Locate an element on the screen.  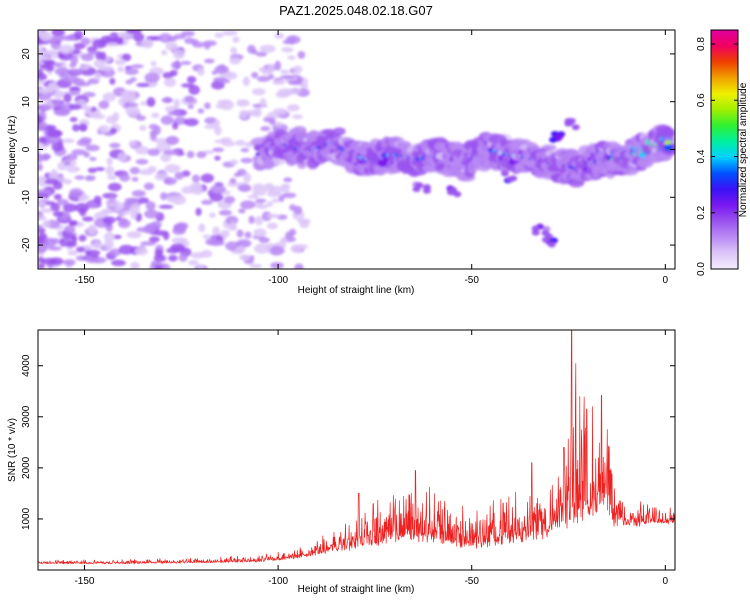
colorbar-tick-label: 0.2 is located at coordinates (701, 212).